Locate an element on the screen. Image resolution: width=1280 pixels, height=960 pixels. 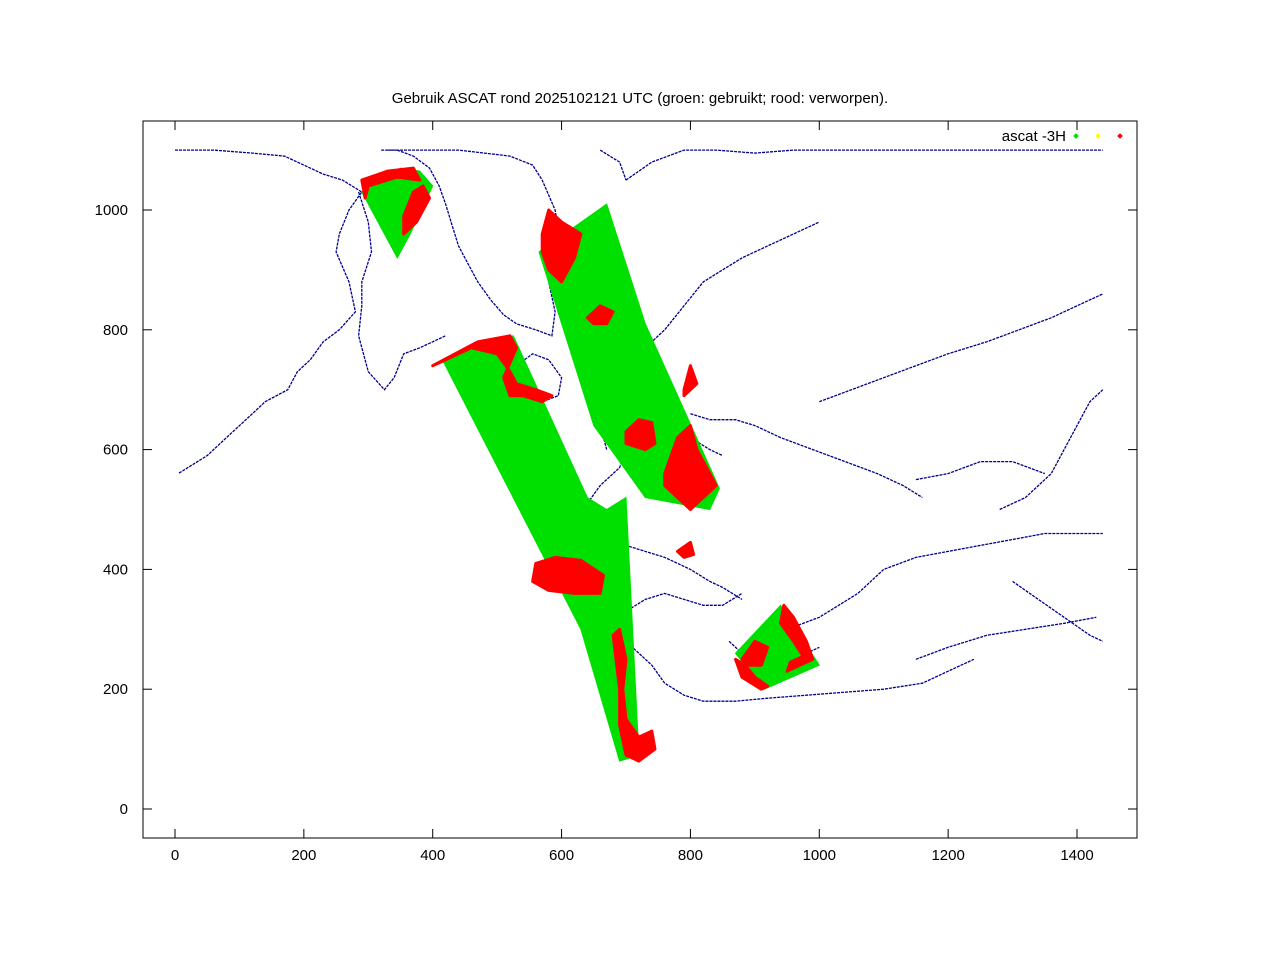
legend-label: ascat -3H is located at coordinates (1034, 136).